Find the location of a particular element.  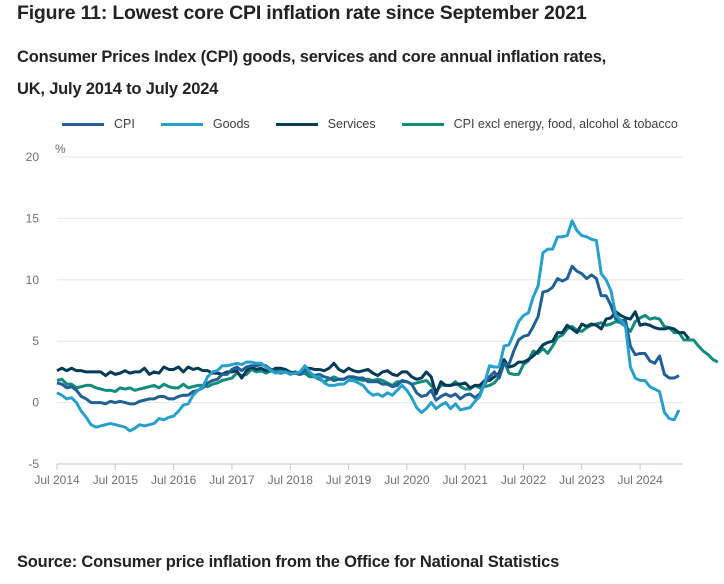

legend-label-core-cpi: CPI excl energy, food, alcohol & tobacco is located at coordinates (565, 124).